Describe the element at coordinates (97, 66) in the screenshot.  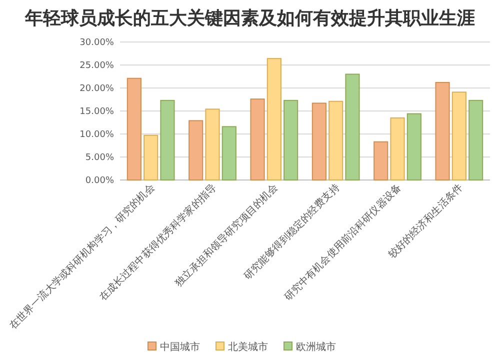
I see `y-tick-label: 25.00%` at that location.